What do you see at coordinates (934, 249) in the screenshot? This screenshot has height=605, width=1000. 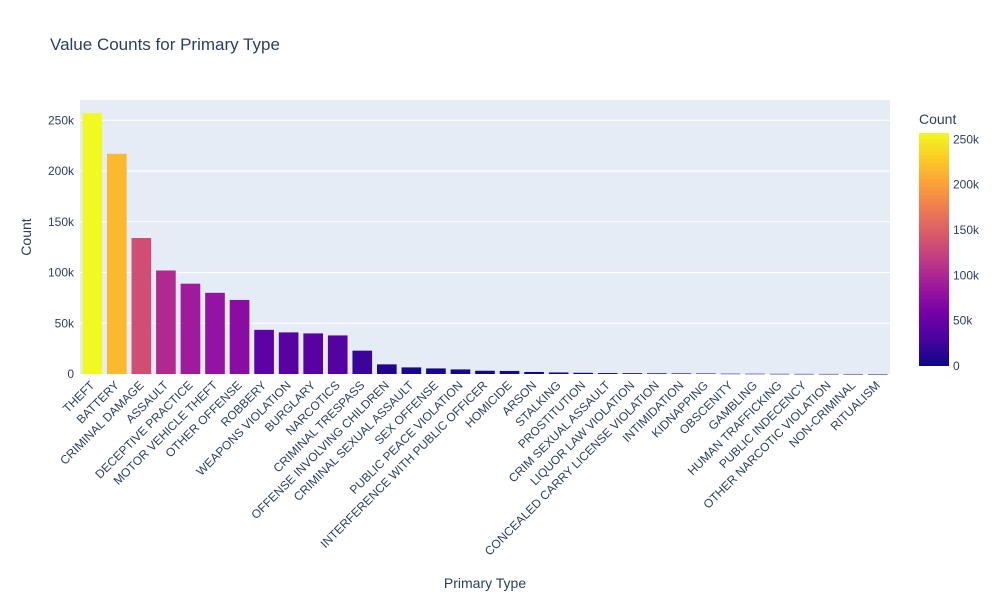 I see `colorbar-gradient` at bounding box center [934, 249].